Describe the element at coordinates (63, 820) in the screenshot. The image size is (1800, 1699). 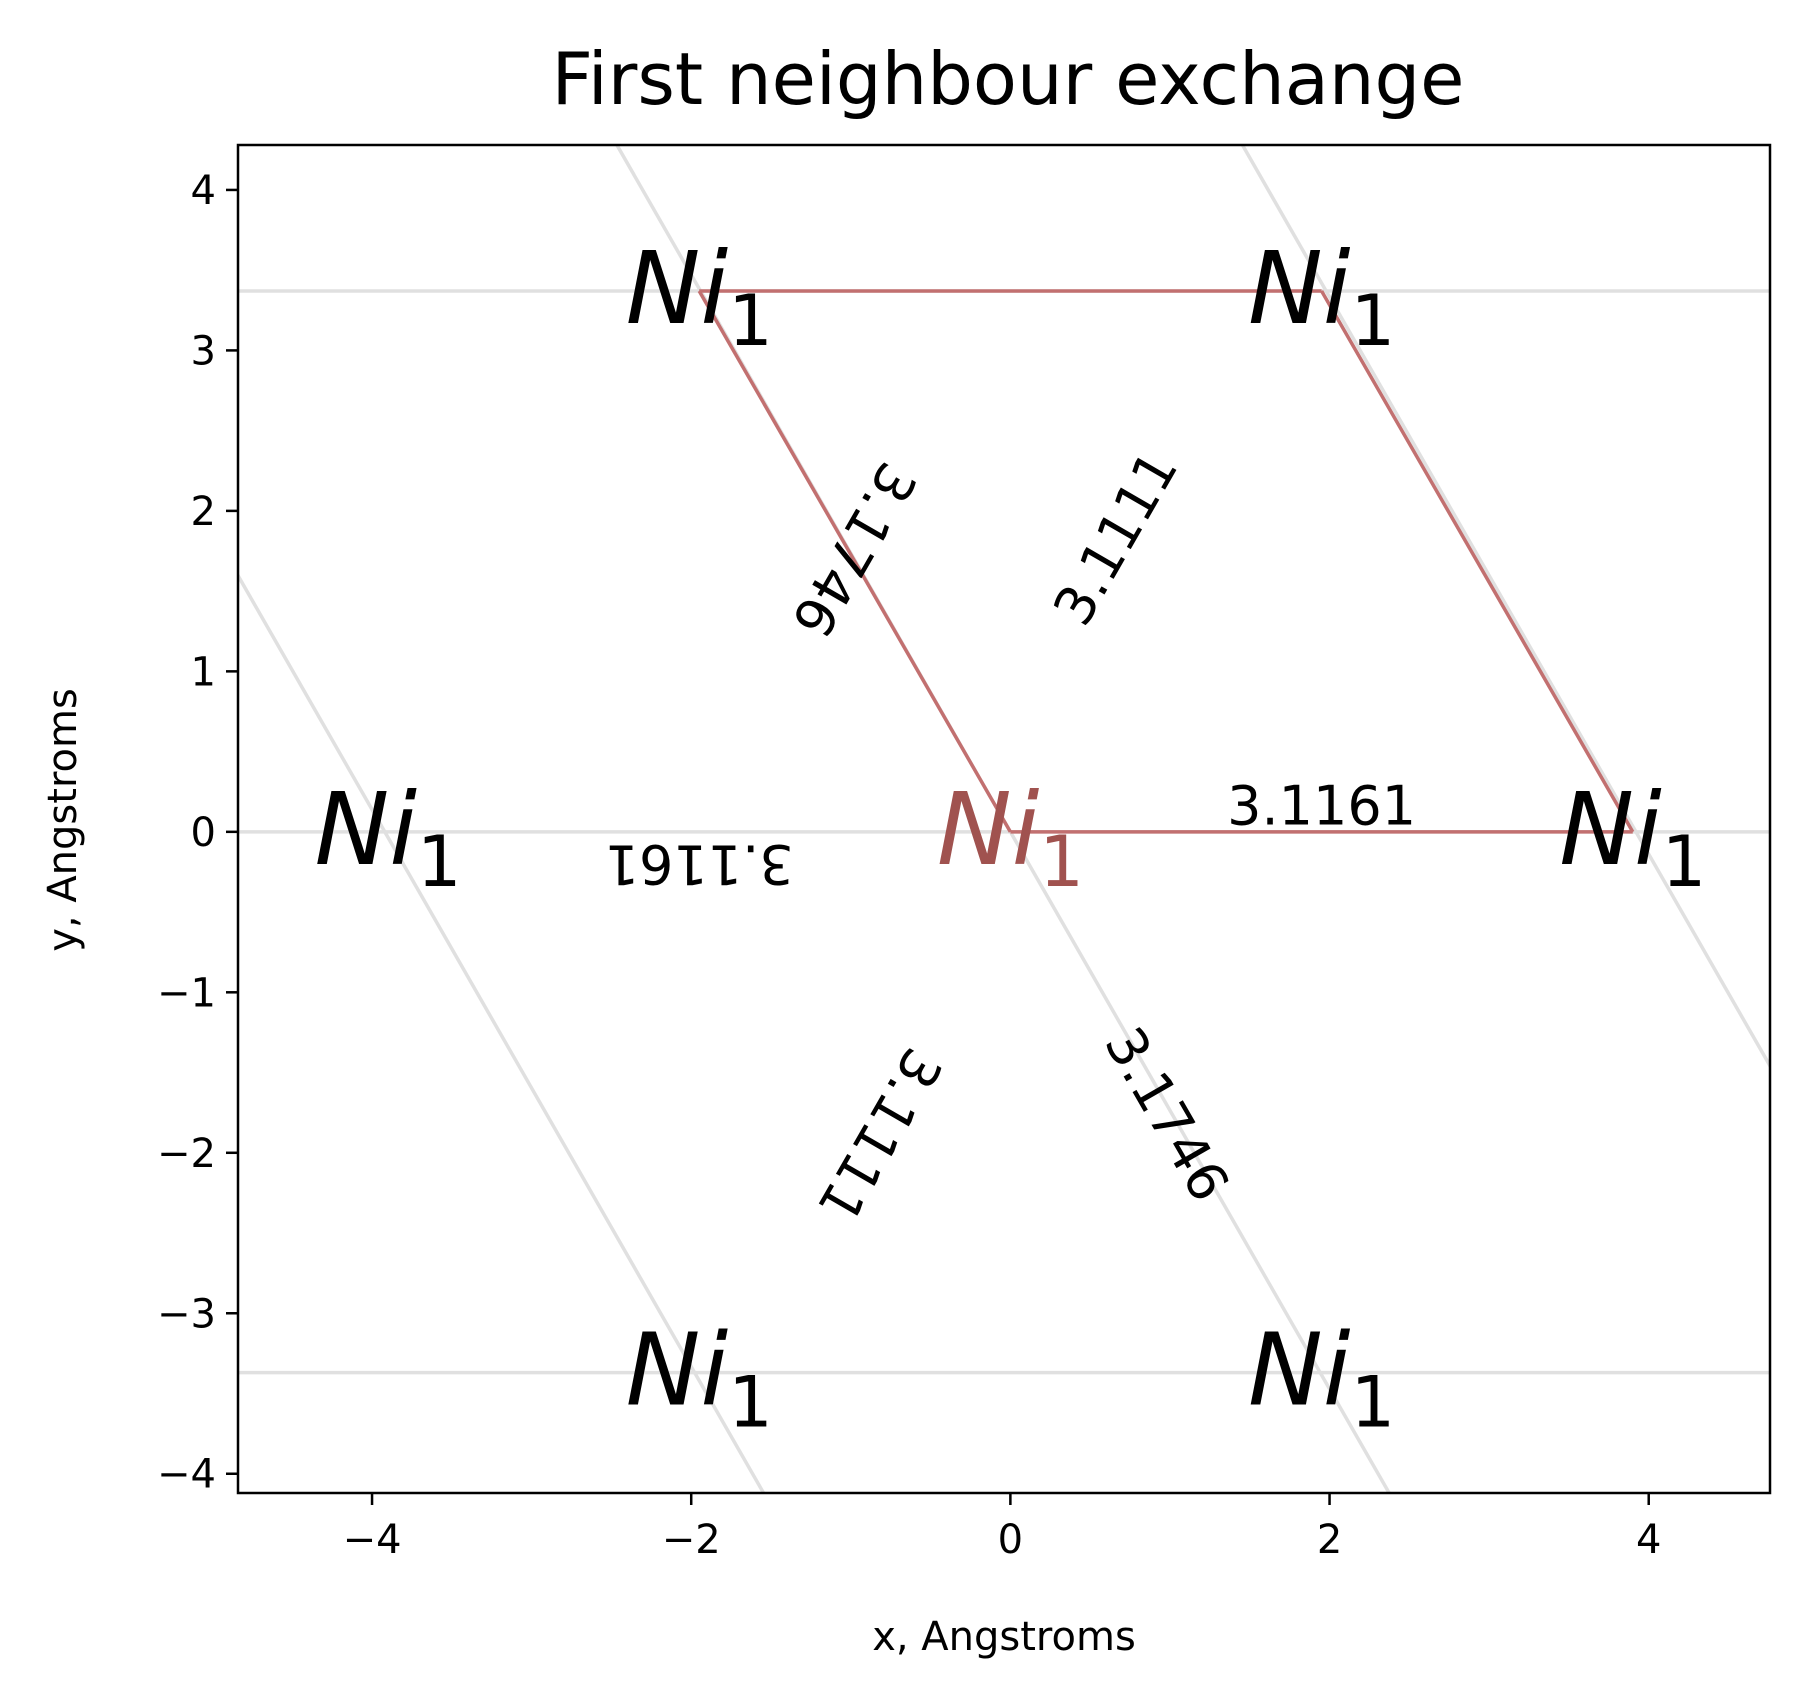
I see `y-axis-label: y, Angstroms` at that location.